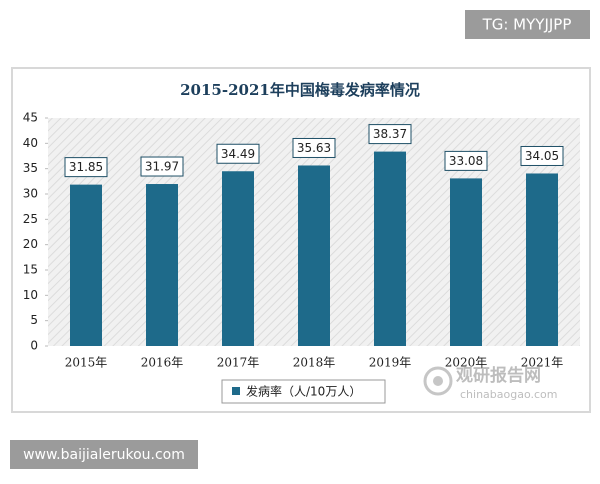  I want to click on watermark-url: chinabaogao.com, so click(509, 394).